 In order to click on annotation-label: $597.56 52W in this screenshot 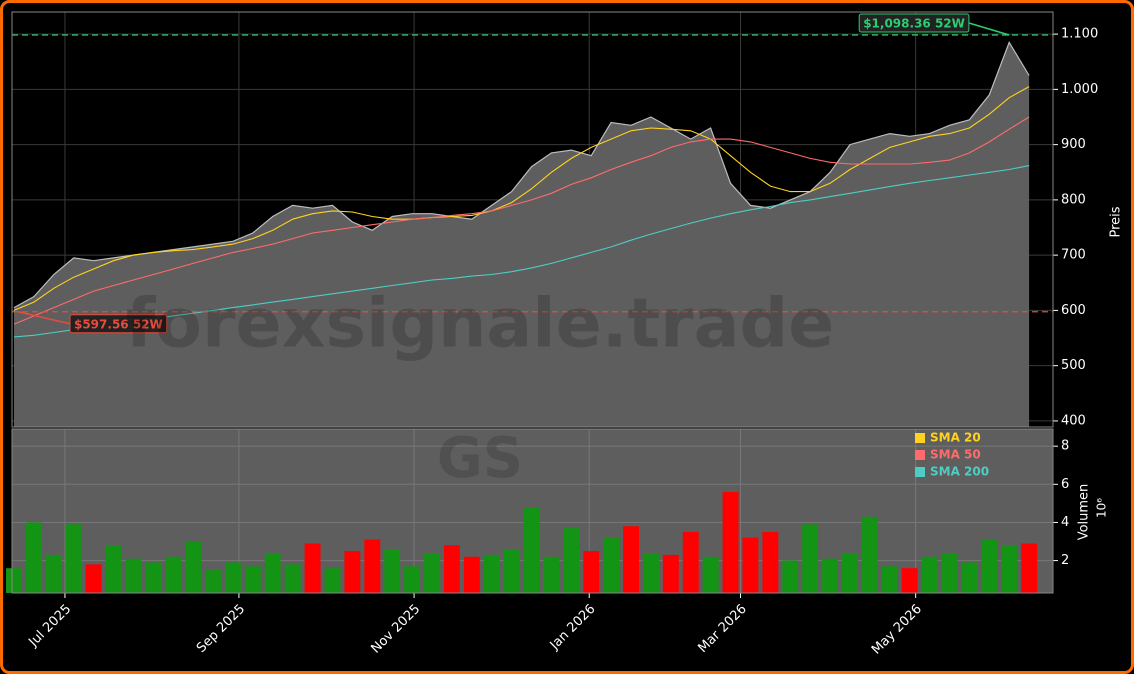, I will do `click(118, 324)`.